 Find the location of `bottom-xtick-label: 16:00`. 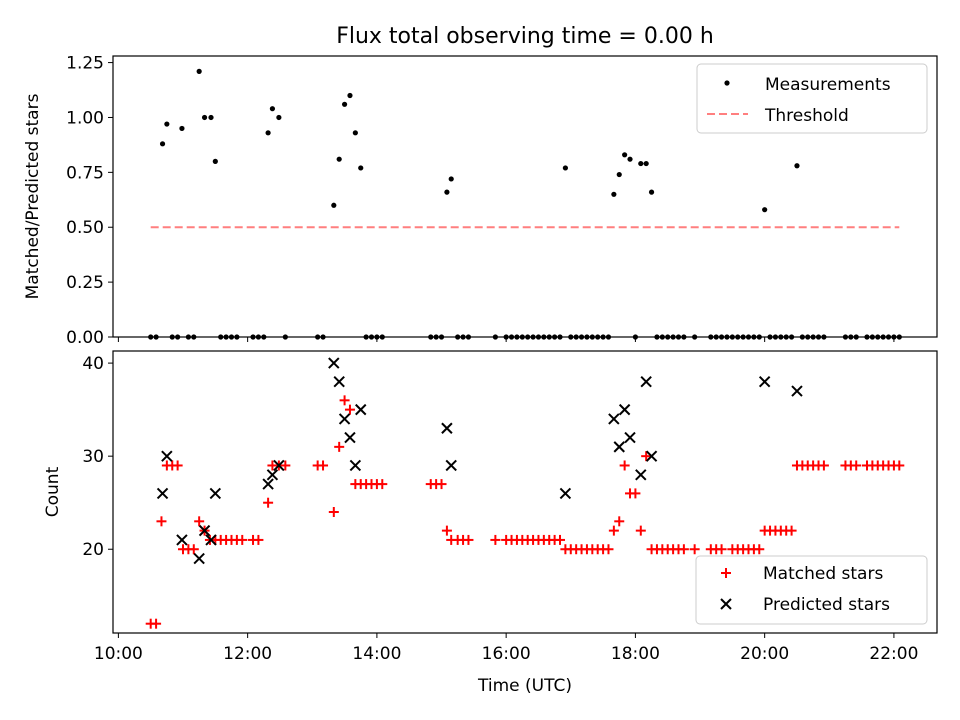

bottom-xtick-label: 16:00 is located at coordinates (506, 654).